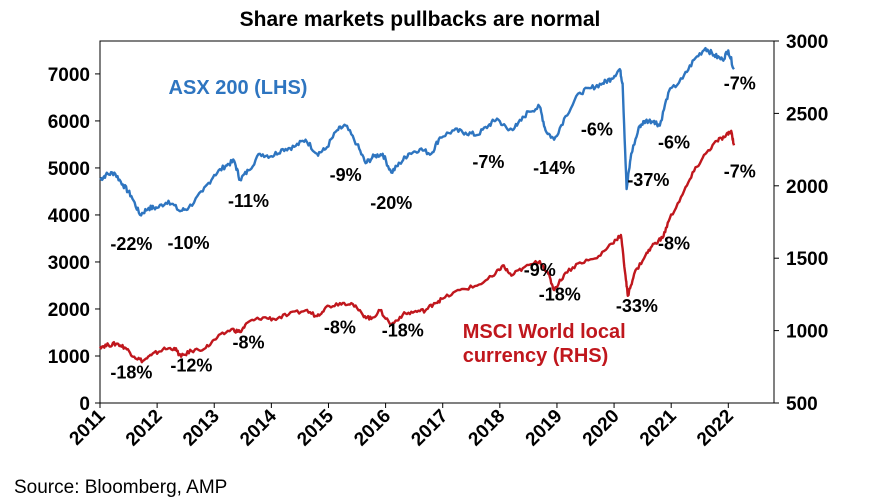 Image resolution: width=890 pixels, height=501 pixels. I want to click on left-tick-label: 4000, so click(69, 216).